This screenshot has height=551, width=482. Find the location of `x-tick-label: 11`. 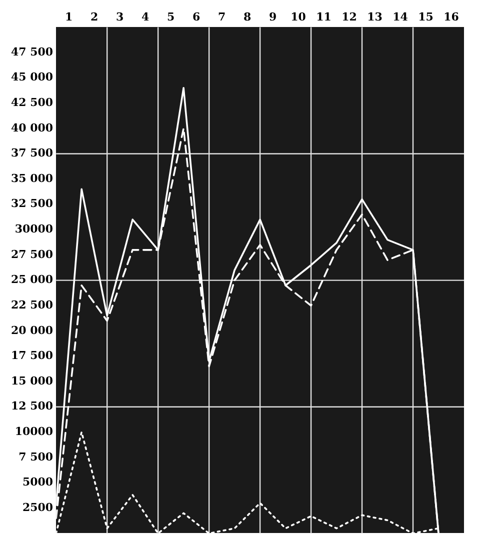

x-tick-label: 11 is located at coordinates (324, 17).